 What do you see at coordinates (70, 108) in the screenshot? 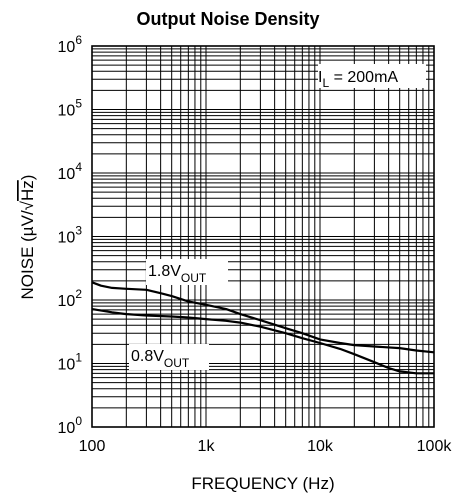
I see `y-tick-label: 10⁵` at bounding box center [70, 108].